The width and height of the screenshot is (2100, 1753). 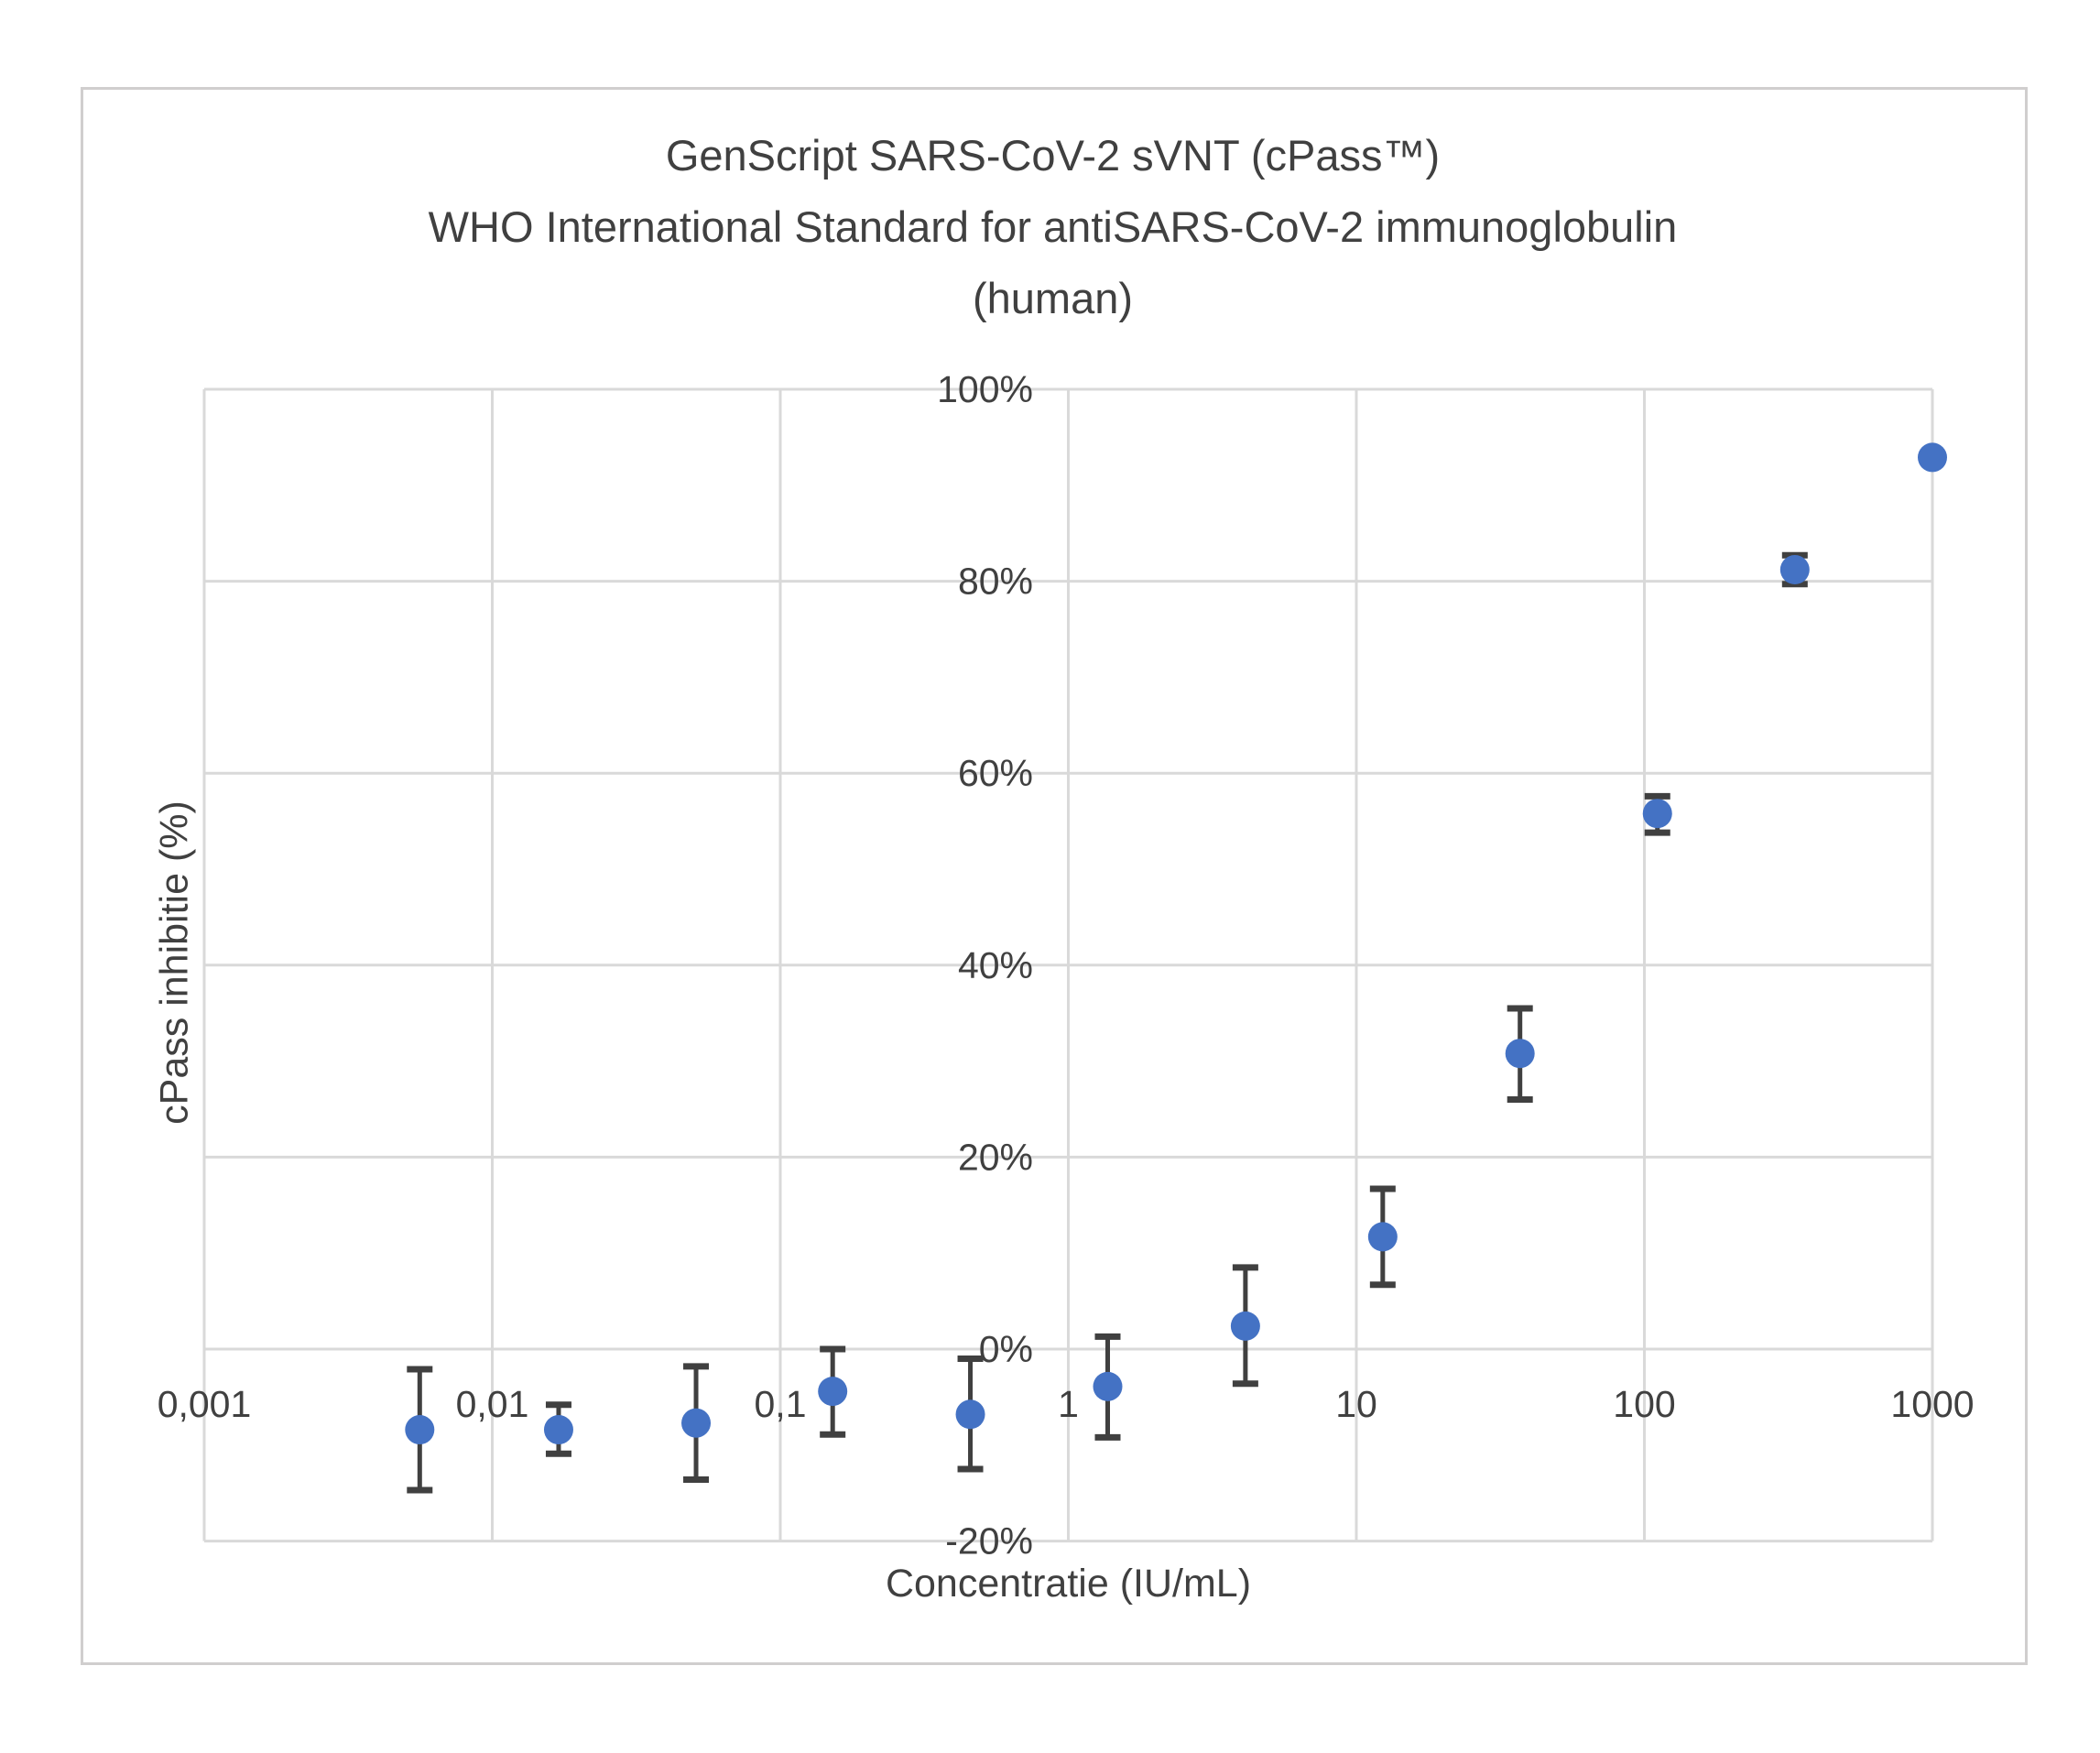 What do you see at coordinates (1068, 1404) in the screenshot?
I see `x-tick-label: 1` at bounding box center [1068, 1404].